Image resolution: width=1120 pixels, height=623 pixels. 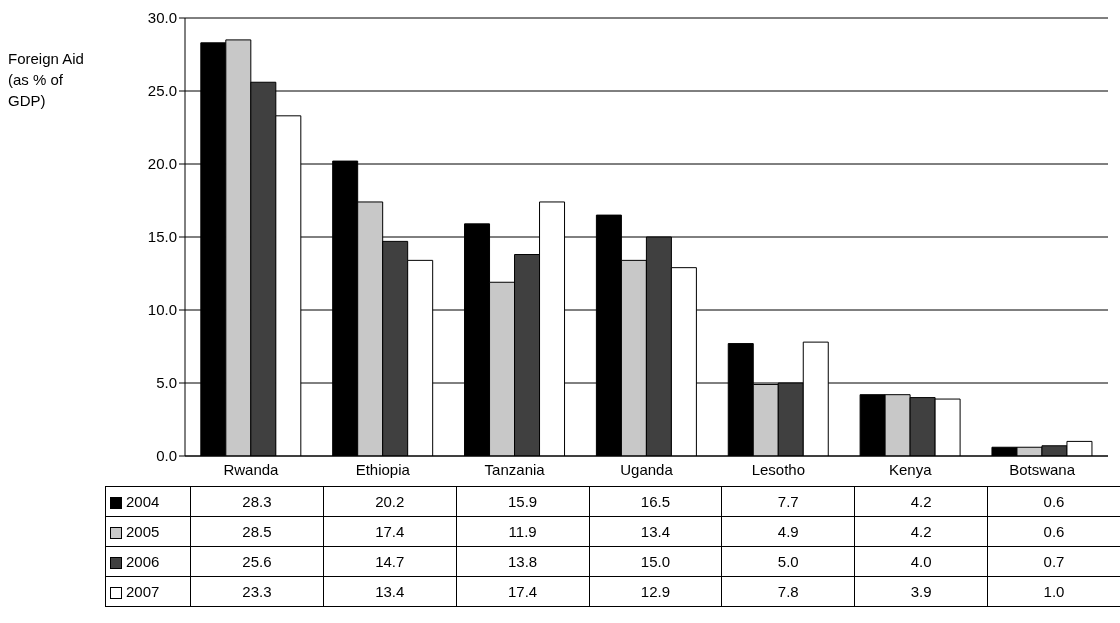 I want to click on x-tick-label: Rwanda, so click(x=251, y=469).